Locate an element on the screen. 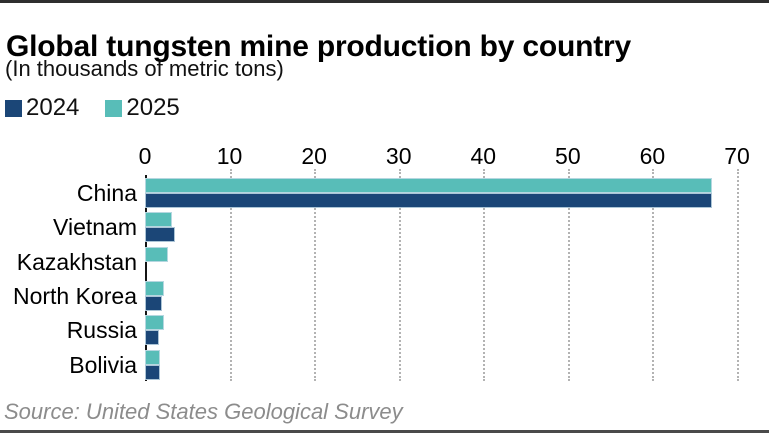  legend-label: 2024 is located at coordinates (53, 107).